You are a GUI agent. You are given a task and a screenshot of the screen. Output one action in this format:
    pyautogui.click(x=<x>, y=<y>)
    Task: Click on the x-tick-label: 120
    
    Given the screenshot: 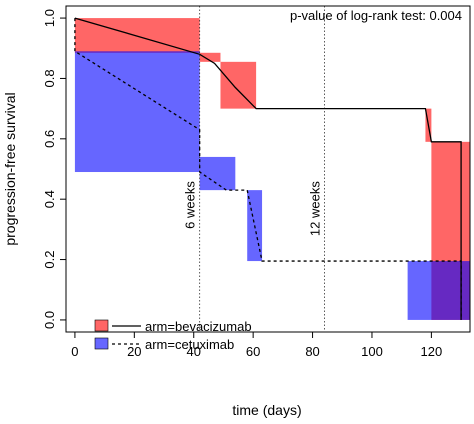 What is the action you would take?
    pyautogui.click(x=432, y=351)
    